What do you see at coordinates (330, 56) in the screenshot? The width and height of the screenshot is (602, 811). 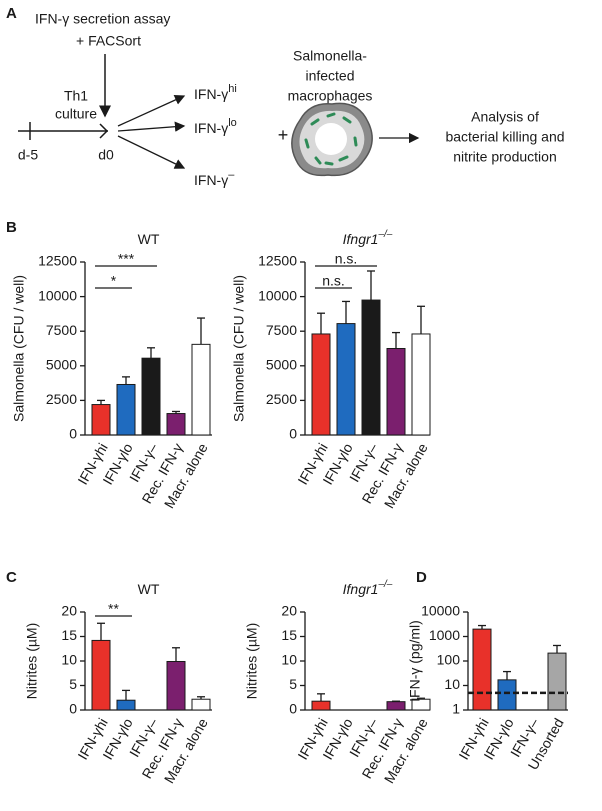 I see `macrophage-text: Salmonella-` at bounding box center [330, 56].